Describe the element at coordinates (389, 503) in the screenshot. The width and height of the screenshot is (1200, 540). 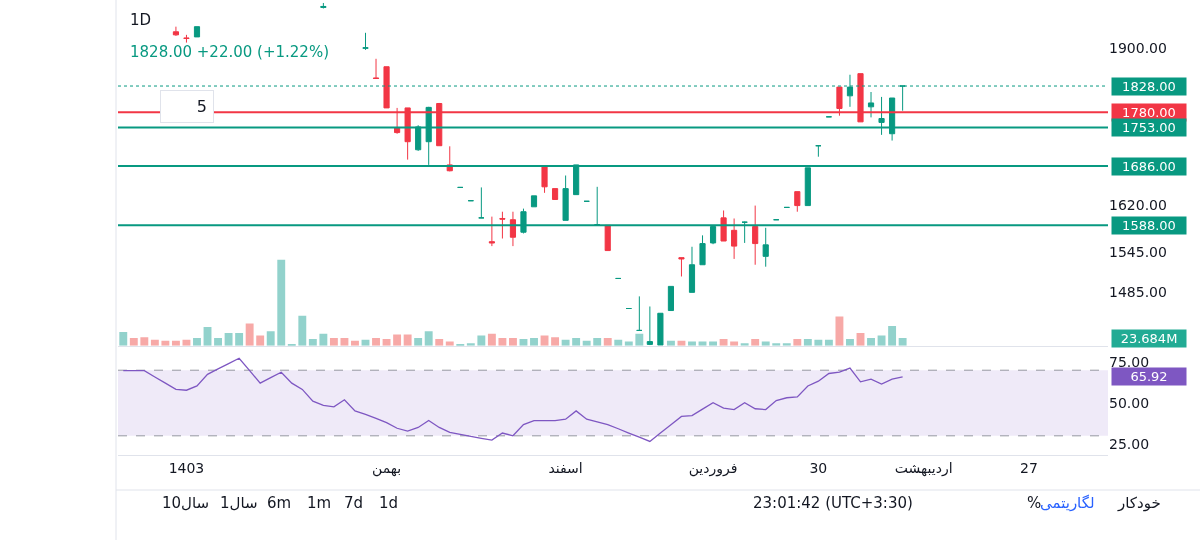
I see `text: 1d` at that location.